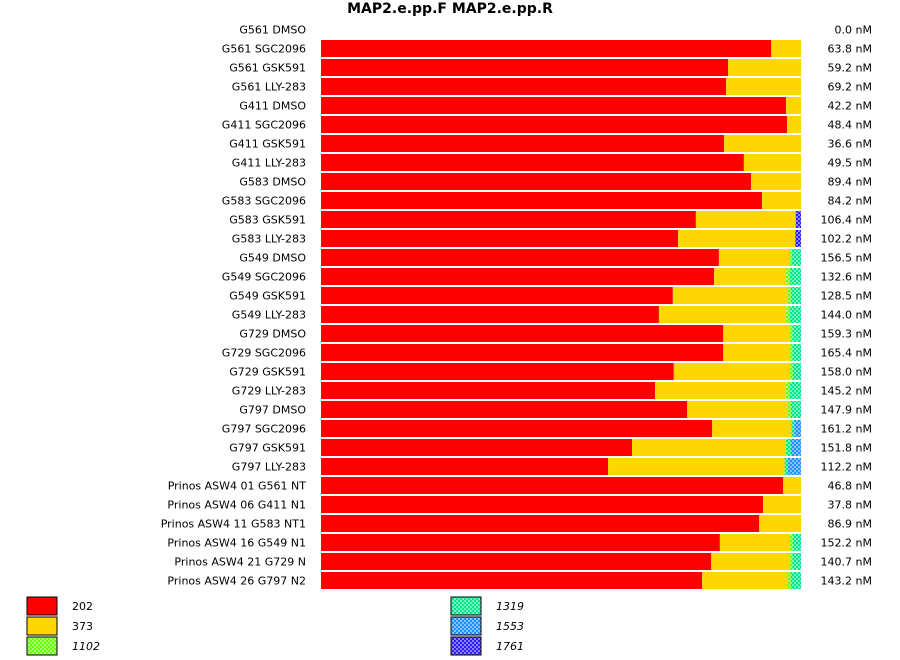 The height and width of the screenshot is (660, 900). Describe the element at coordinates (850, 182) in the screenshot. I see `concentration-label: 89.4 nM` at that location.